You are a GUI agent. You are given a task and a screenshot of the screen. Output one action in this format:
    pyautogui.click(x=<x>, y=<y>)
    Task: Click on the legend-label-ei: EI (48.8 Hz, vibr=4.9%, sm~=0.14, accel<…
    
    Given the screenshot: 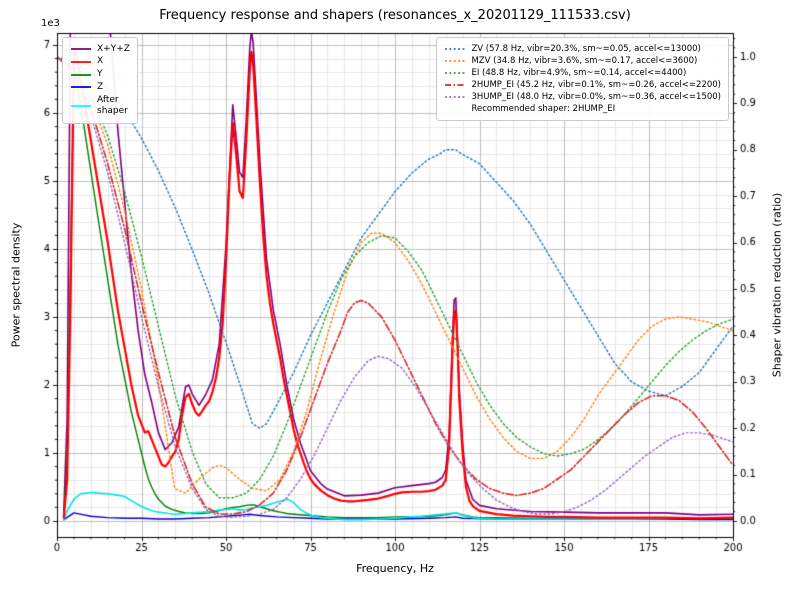 What is the action you would take?
    pyautogui.click(x=579, y=72)
    